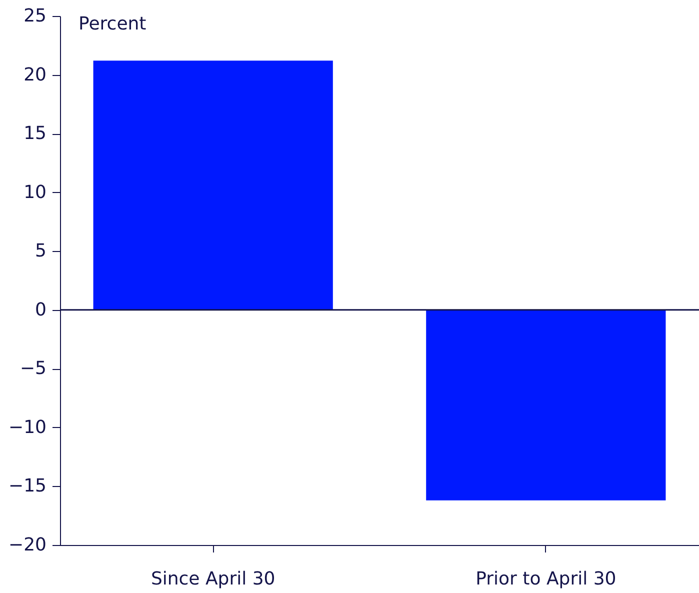 The height and width of the screenshot is (593, 699). I want to click on y-tick-label: 15, so click(35, 133).